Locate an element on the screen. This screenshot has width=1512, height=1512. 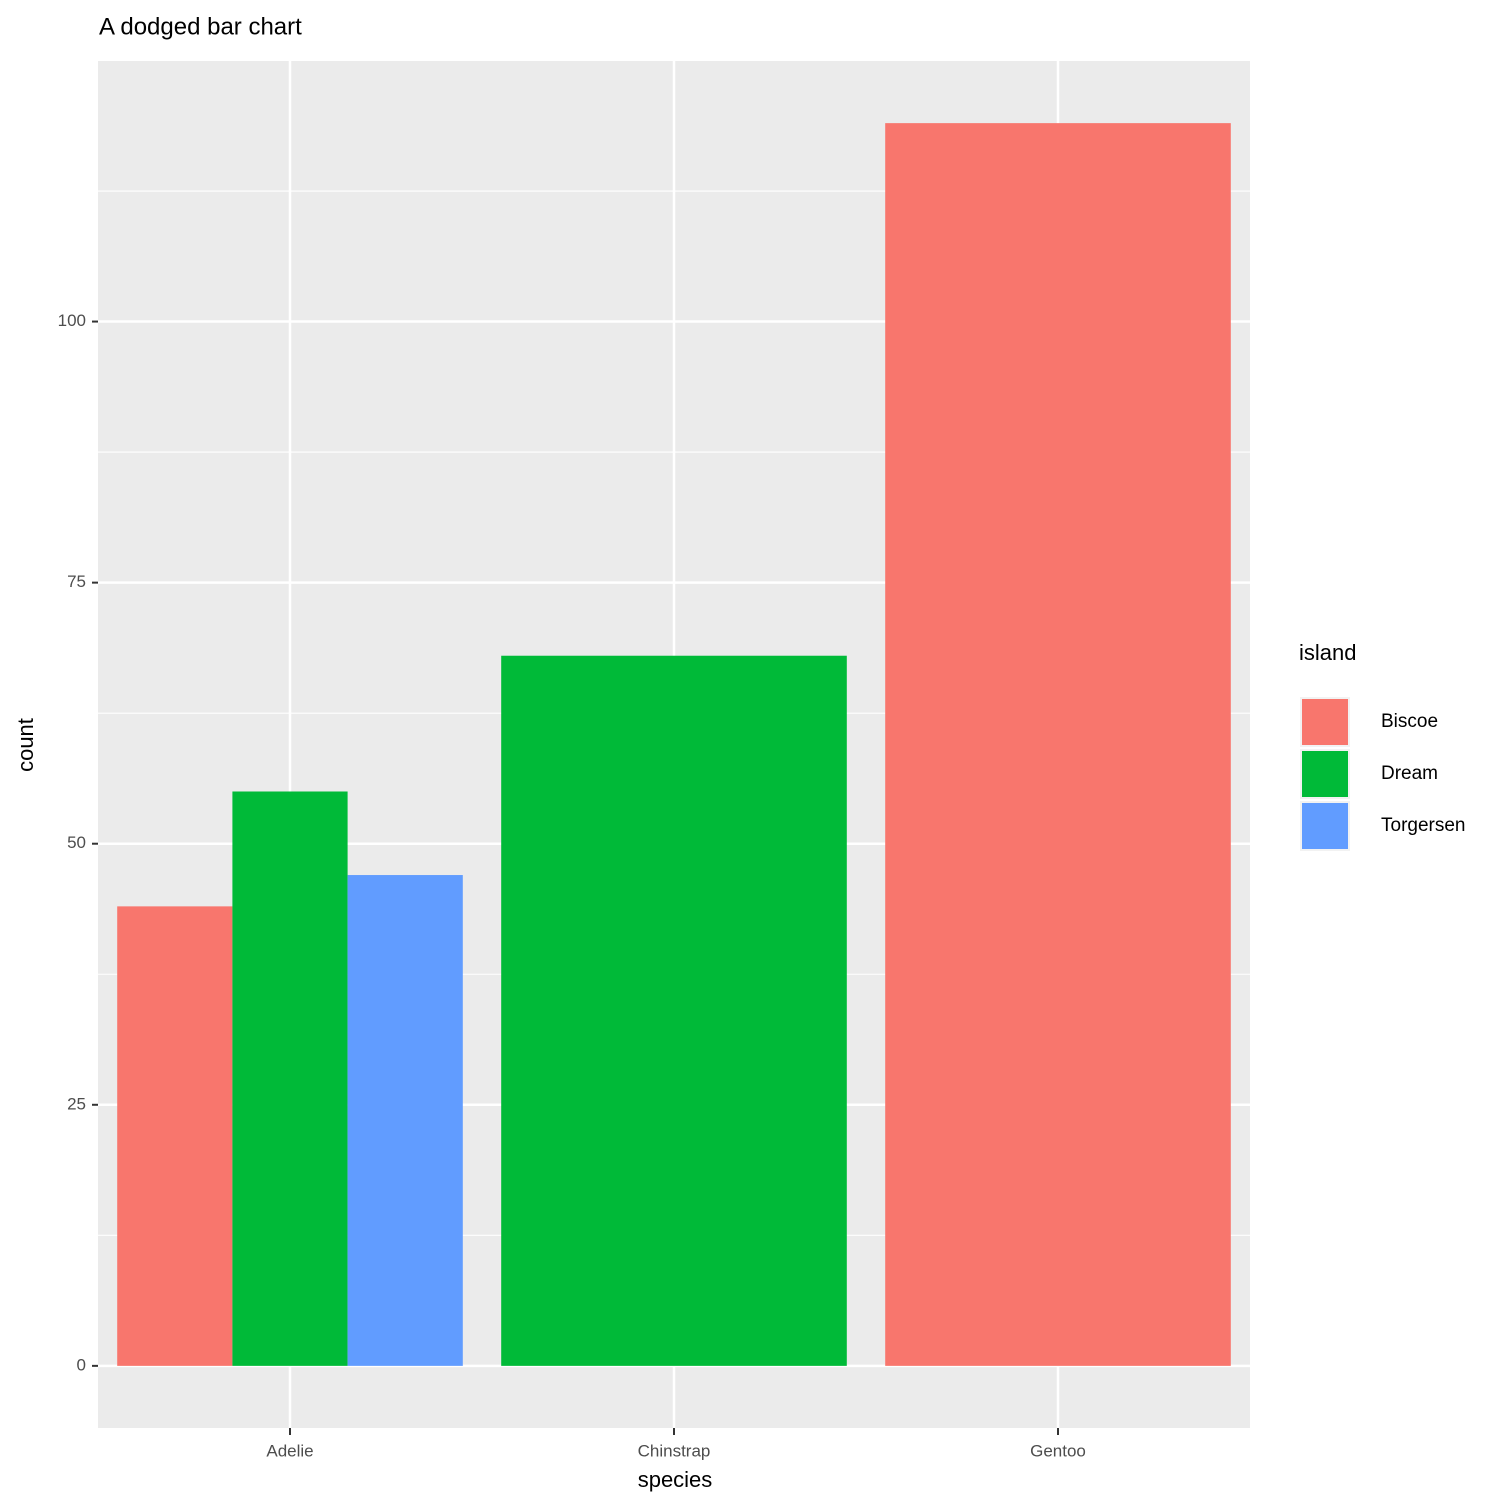
y-tick-label: 25 is located at coordinates (76, 1103).